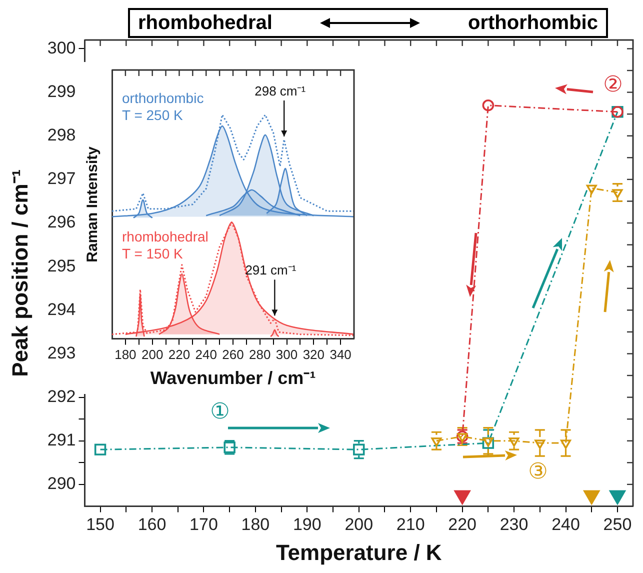 The width and height of the screenshot is (643, 573). Describe the element at coordinates (205, 23) in the screenshot. I see `text: rhombohedral` at that location.